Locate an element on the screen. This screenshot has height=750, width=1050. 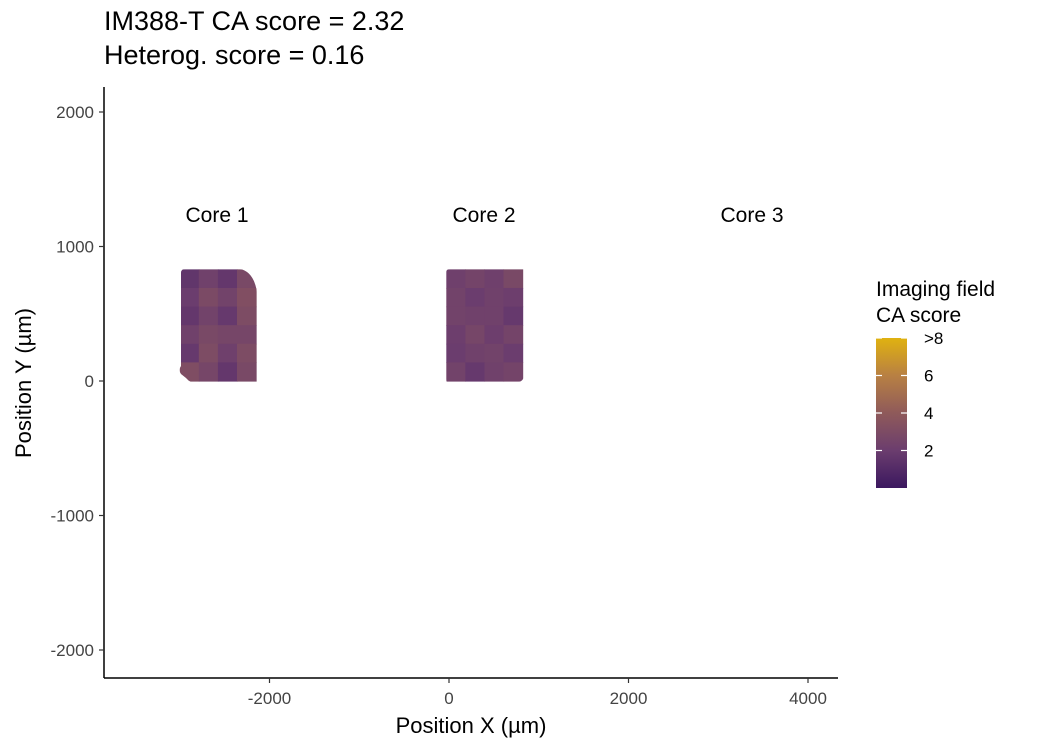
legend-title-line-2: CA score is located at coordinates (918, 315).